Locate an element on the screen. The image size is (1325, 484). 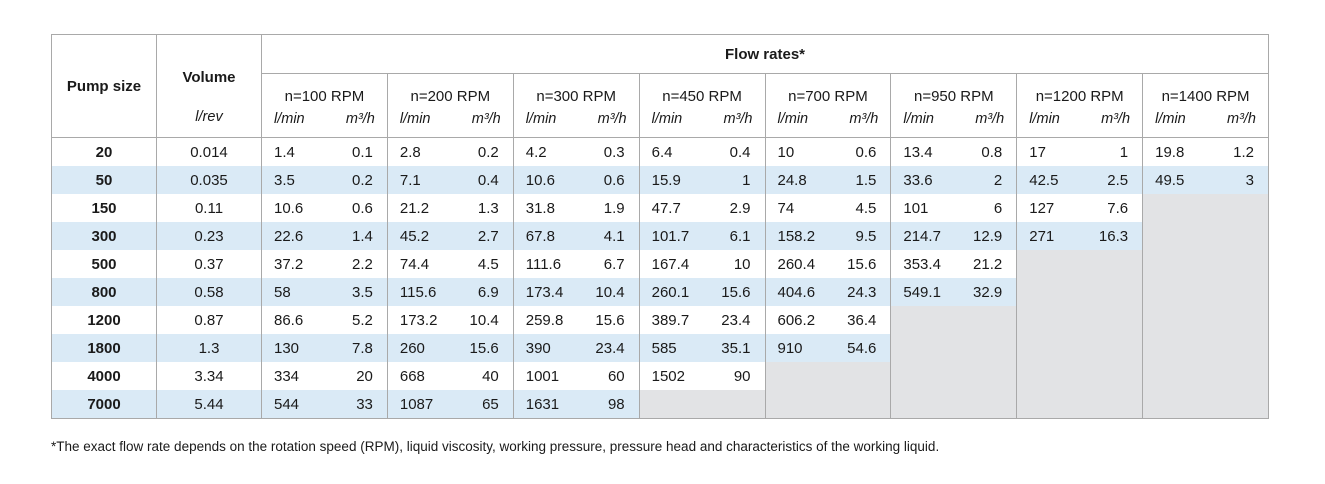
volume-cell: 0.23 is located at coordinates (209, 236).